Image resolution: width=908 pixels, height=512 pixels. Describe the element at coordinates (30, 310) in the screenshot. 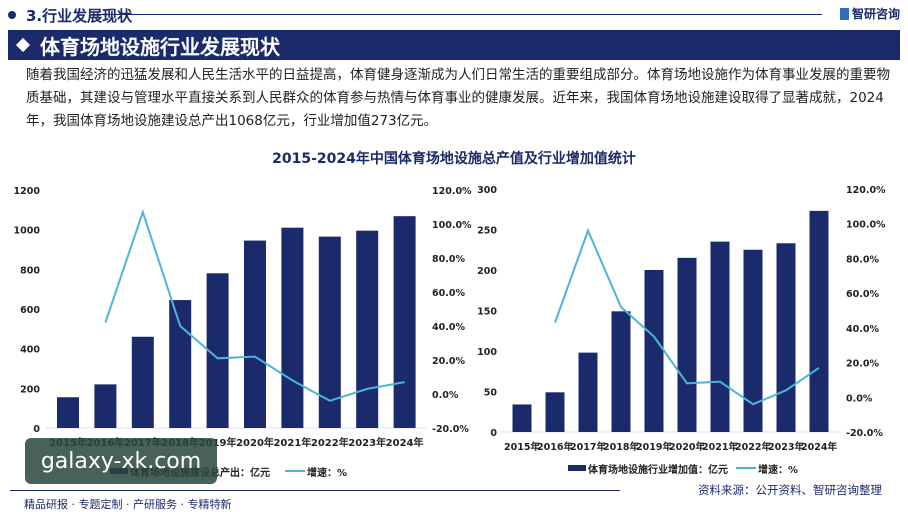

I see `y-tick-label: 600` at that location.